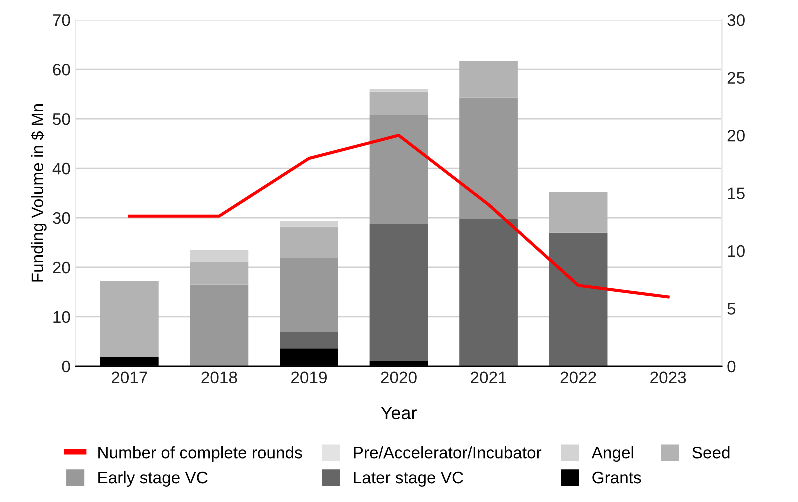 Image resolution: width=798 pixels, height=502 pixels. What do you see at coordinates (736, 194) in the screenshot?
I see `y2-tick-label: 15` at bounding box center [736, 194].